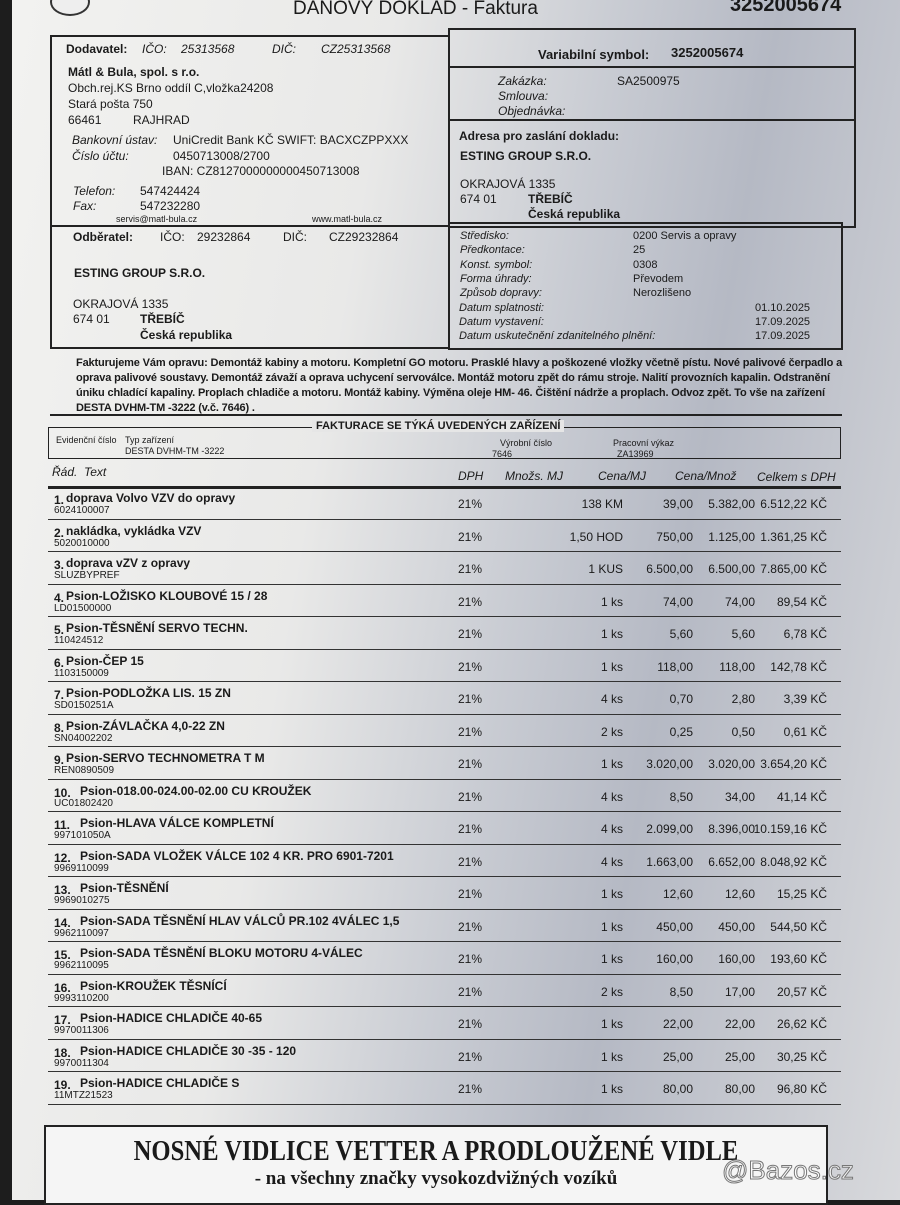 Image resolution: width=900 pixels, height=1205 pixels. Describe the element at coordinates (62, 825) in the screenshot. I see `row-number: 11.` at that location.